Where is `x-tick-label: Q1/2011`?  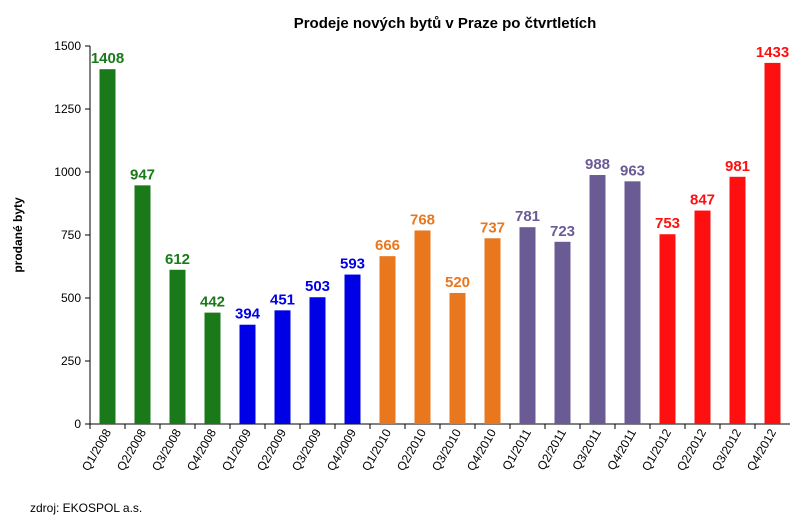
x-tick-label: Q1/2011 is located at coordinates (516, 449).